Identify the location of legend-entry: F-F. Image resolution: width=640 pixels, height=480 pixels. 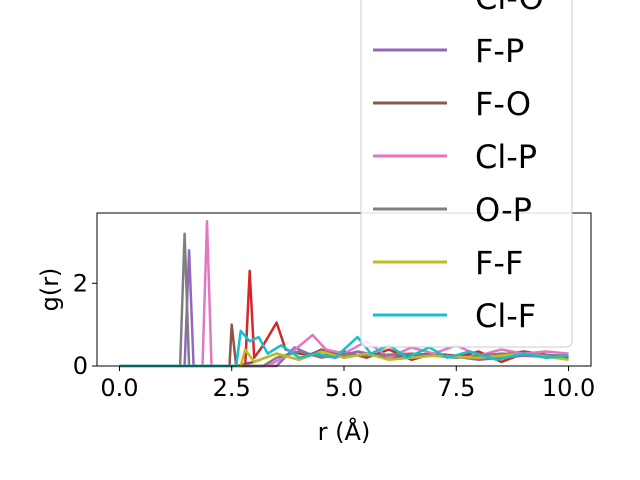
(499, 263).